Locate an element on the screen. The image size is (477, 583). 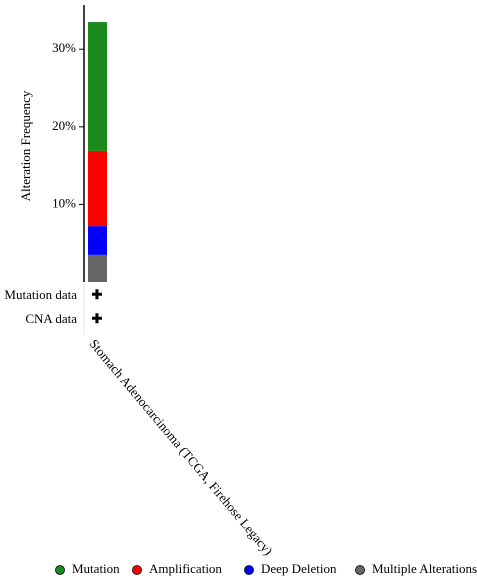
y-axis-label: Alteration Frequency is located at coordinates (25, 145).